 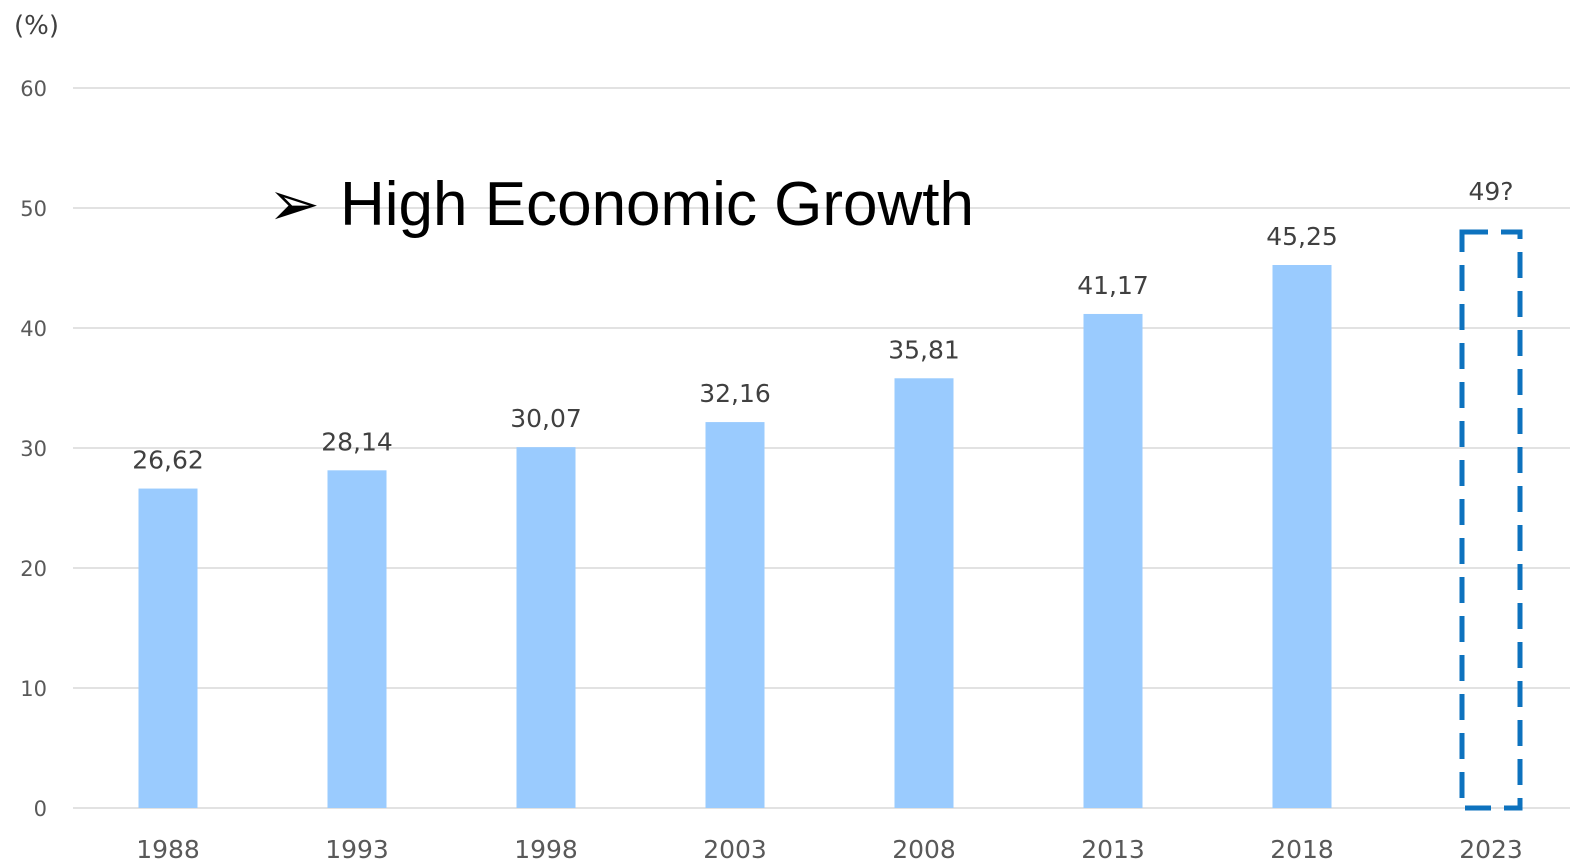 What do you see at coordinates (33, 209) in the screenshot?
I see `y-tick-label: 50` at bounding box center [33, 209].